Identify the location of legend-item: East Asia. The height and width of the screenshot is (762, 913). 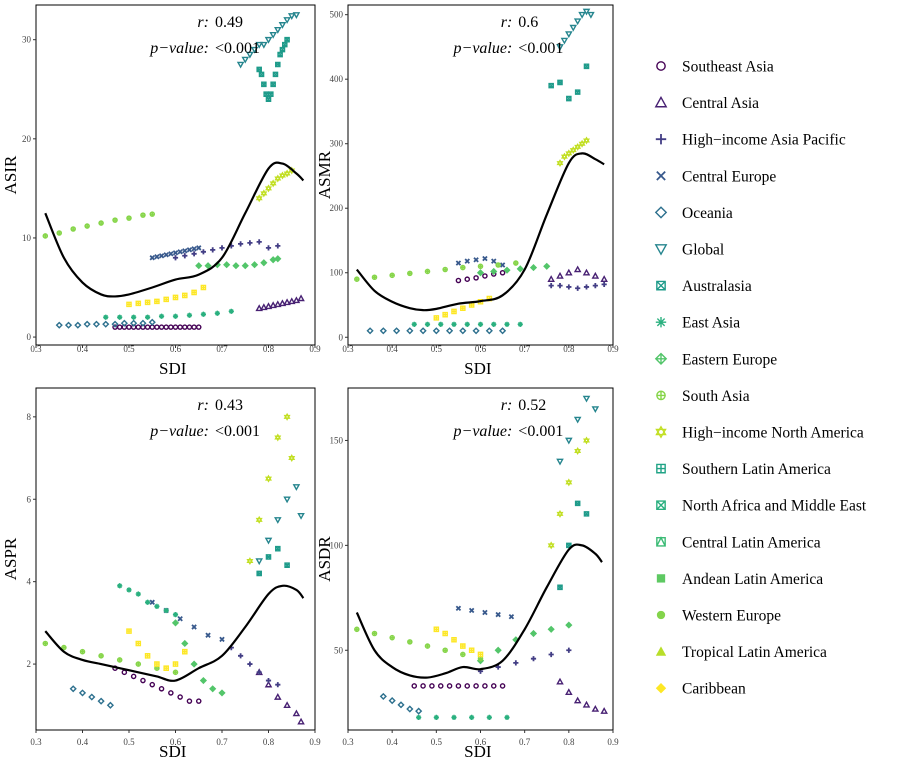
(697, 323).